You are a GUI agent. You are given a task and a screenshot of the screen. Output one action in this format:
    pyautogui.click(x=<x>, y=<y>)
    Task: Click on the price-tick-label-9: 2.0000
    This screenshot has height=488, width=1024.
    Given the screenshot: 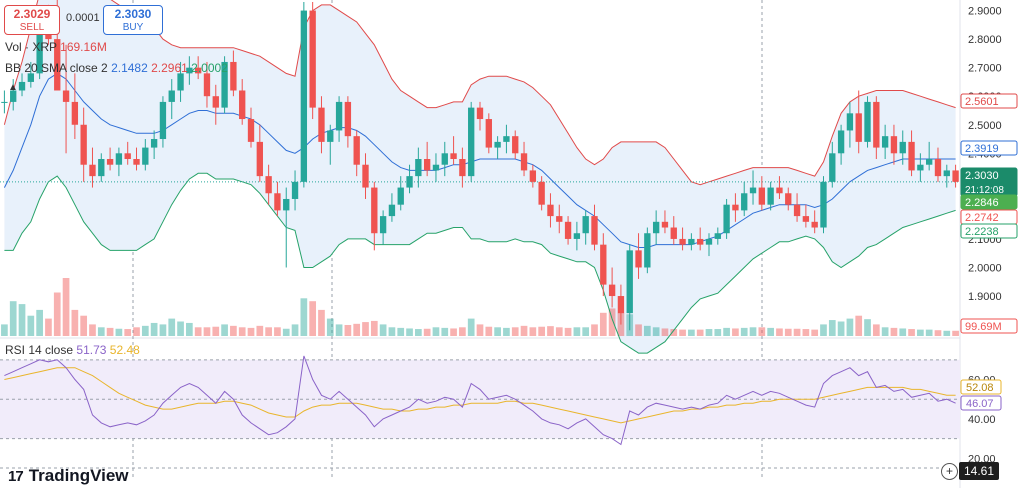 What is the action you would take?
    pyautogui.click(x=985, y=268)
    